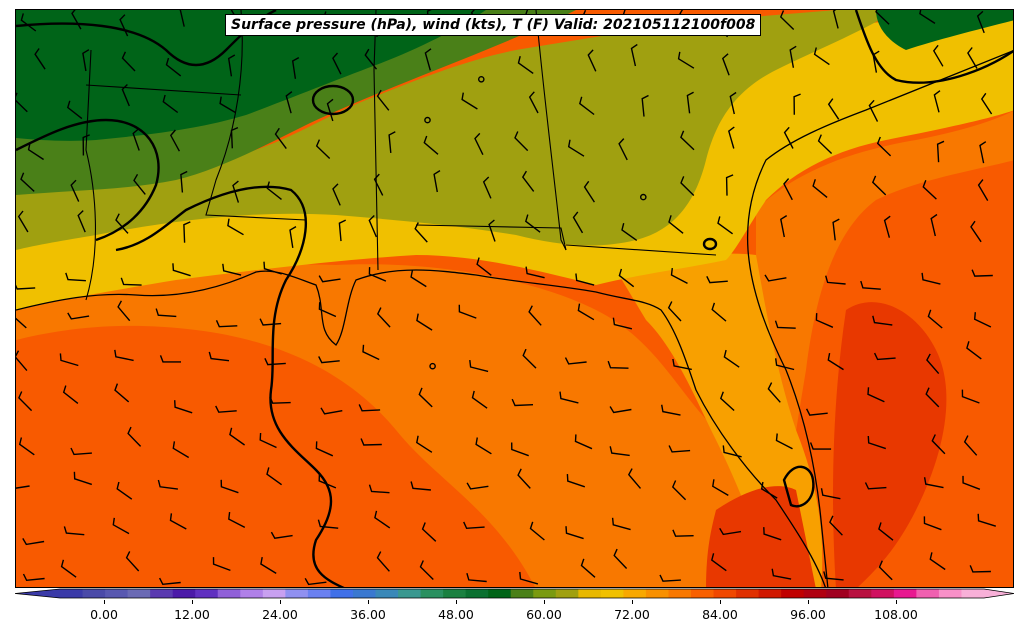  What do you see at coordinates (798, 486) in the screenshot?
I see `lake-okeechobee` at bounding box center [798, 486].